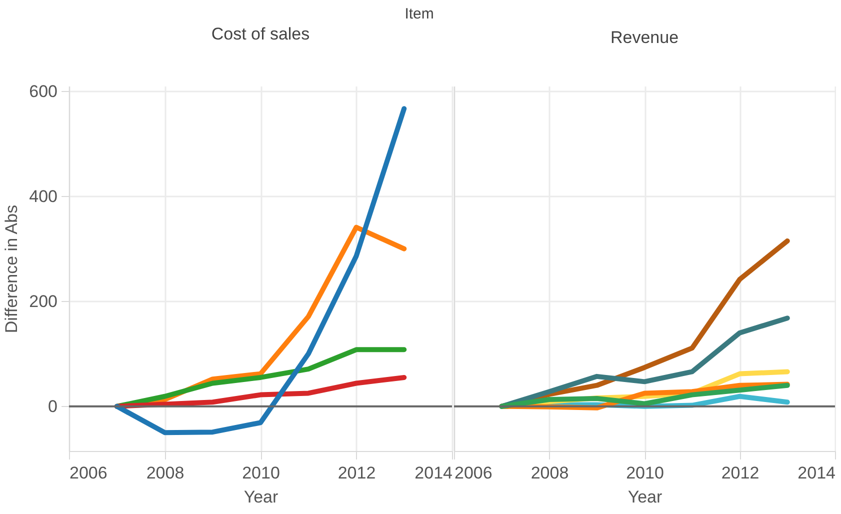 The image size is (841, 514). I want to click on y-tick-label: 600, so click(43, 91).